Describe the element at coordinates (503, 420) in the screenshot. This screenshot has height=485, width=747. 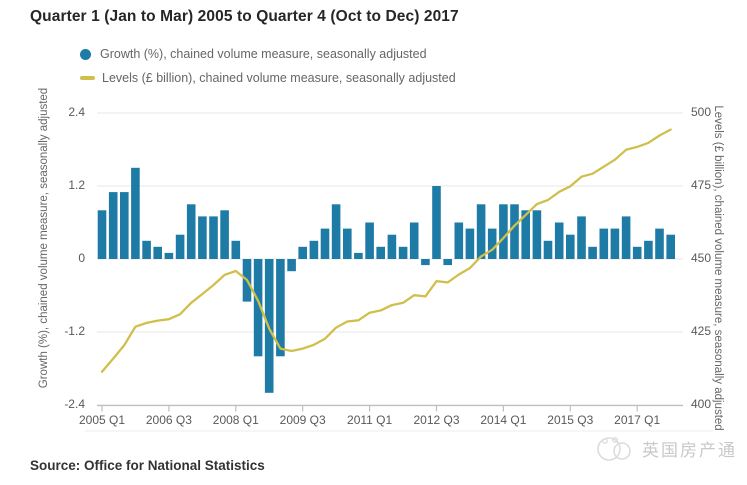
I see `x-axis-tick-label: 2014 Q1` at that location.